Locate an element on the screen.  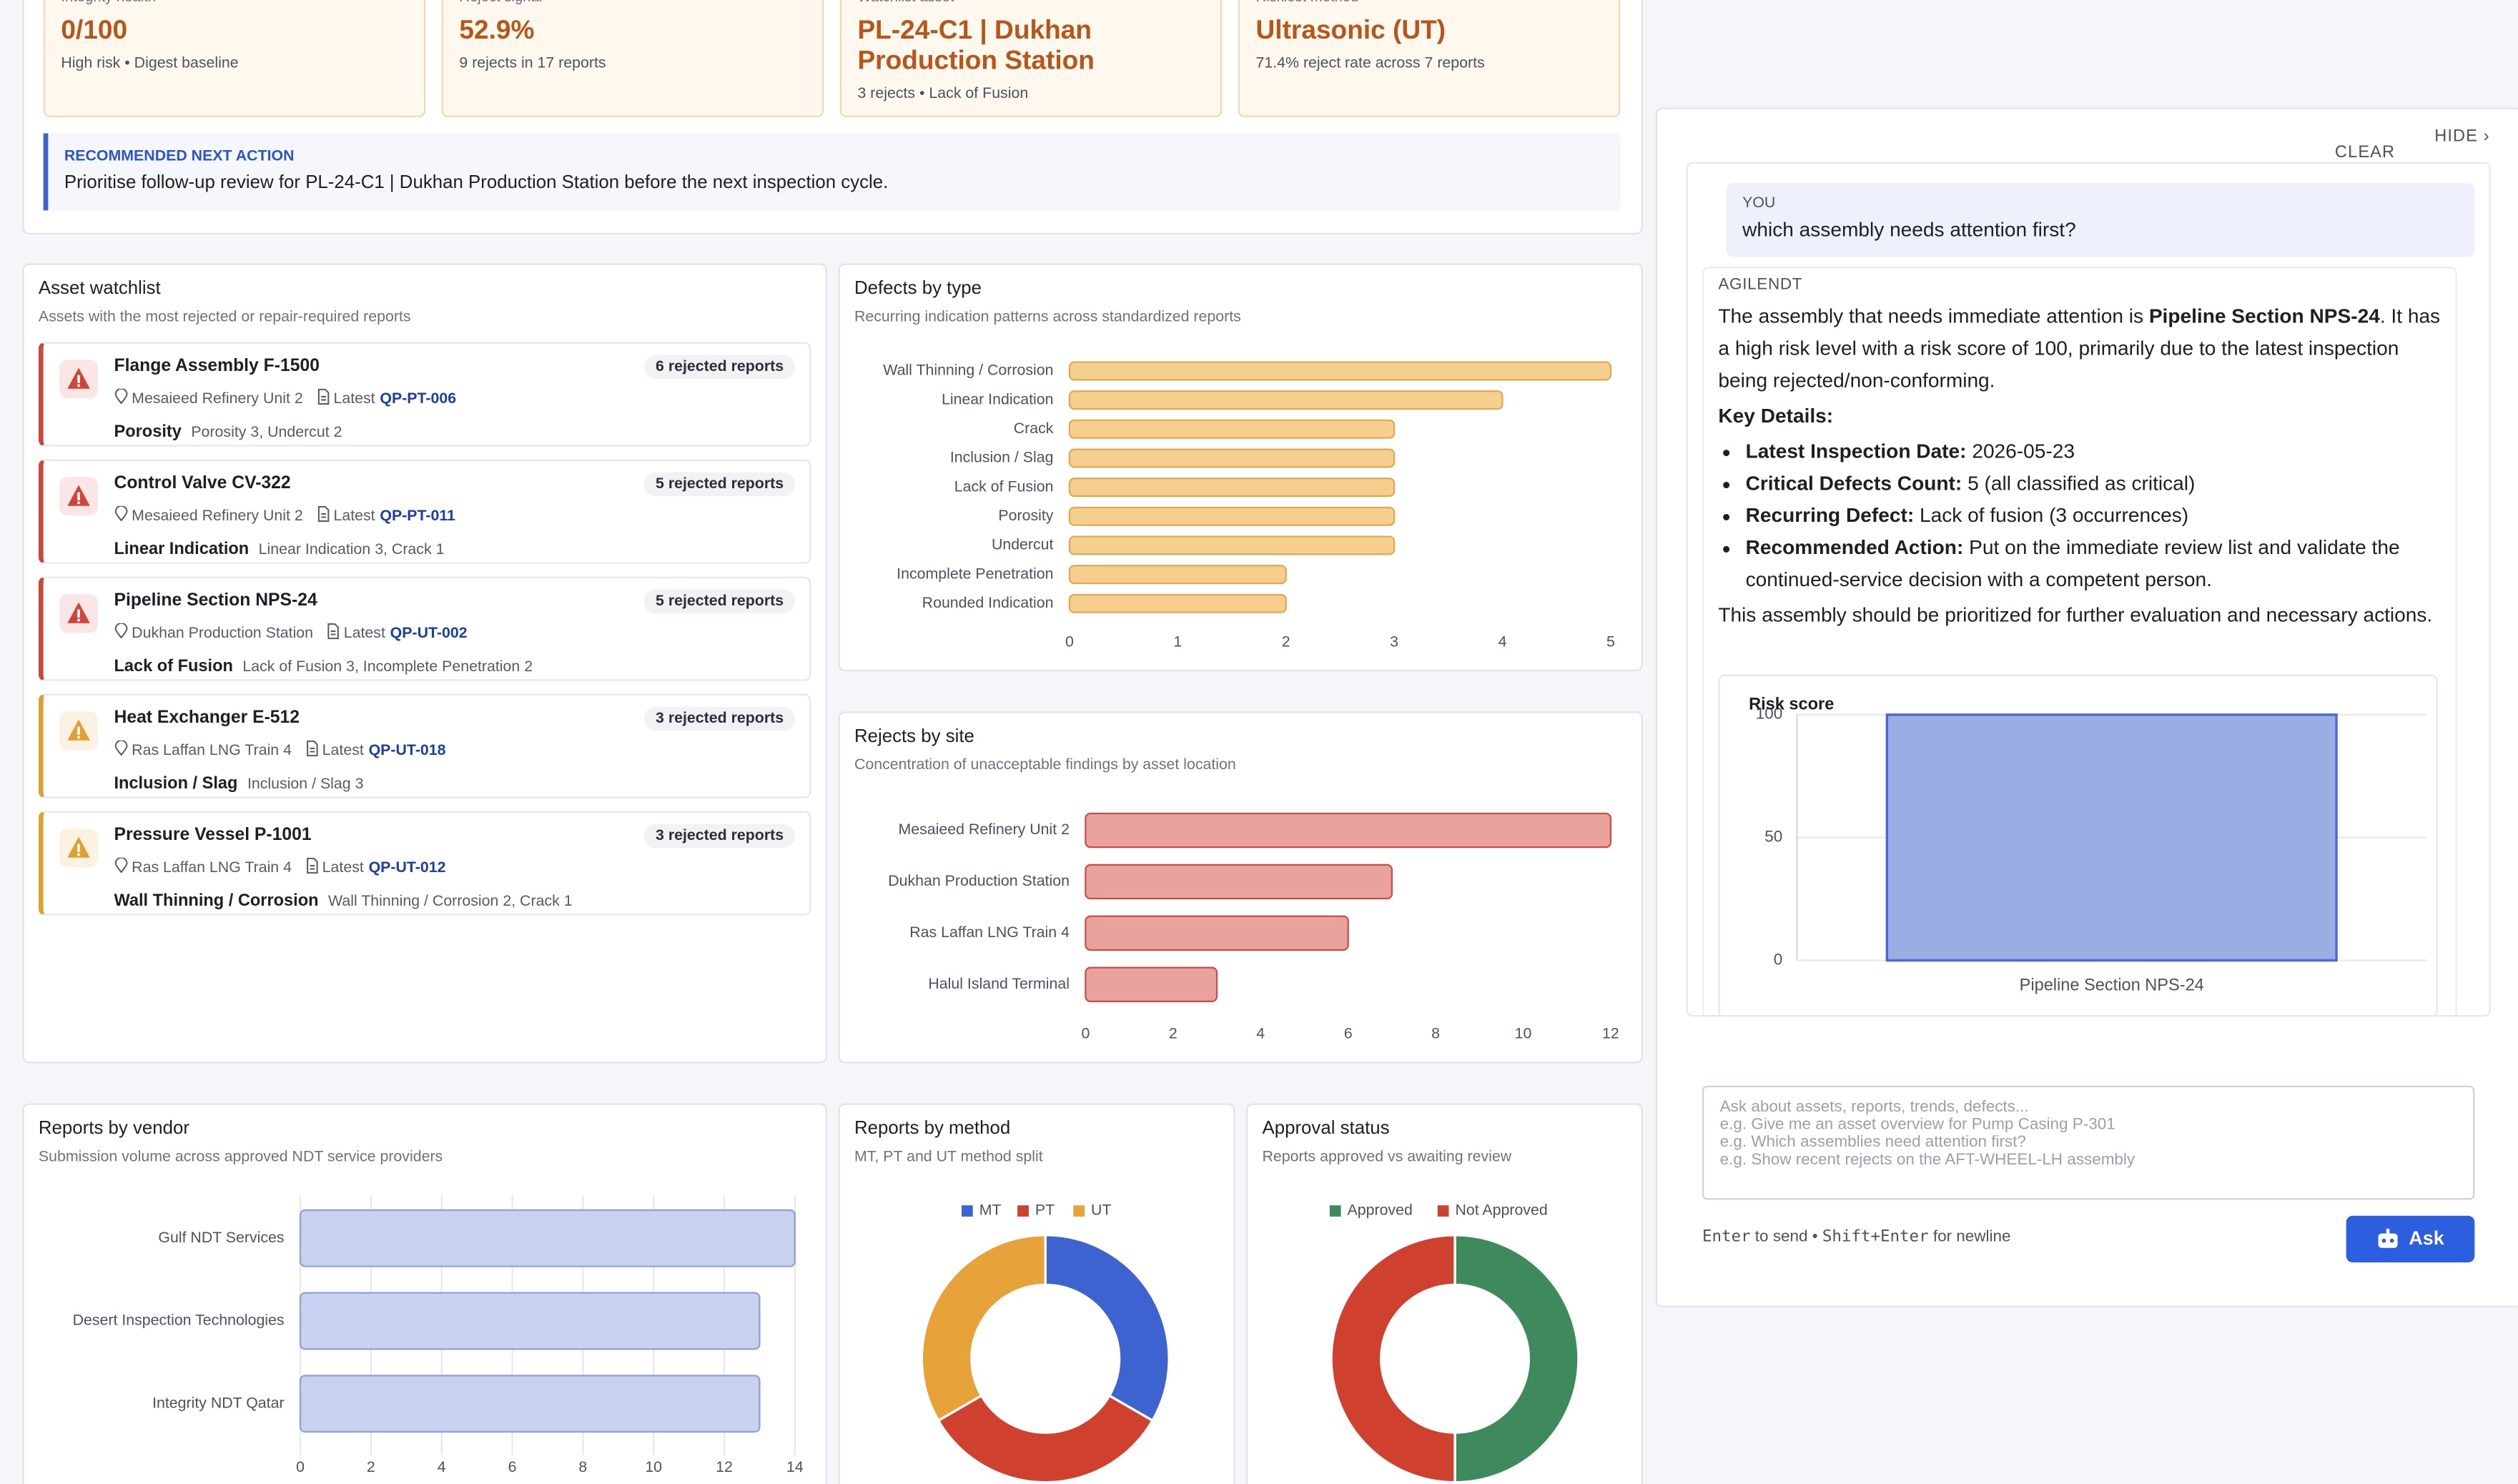
asset-meta: Ras Laffan LNG Train 4 Latest QP-UT-012 is located at coordinates (279, 866).